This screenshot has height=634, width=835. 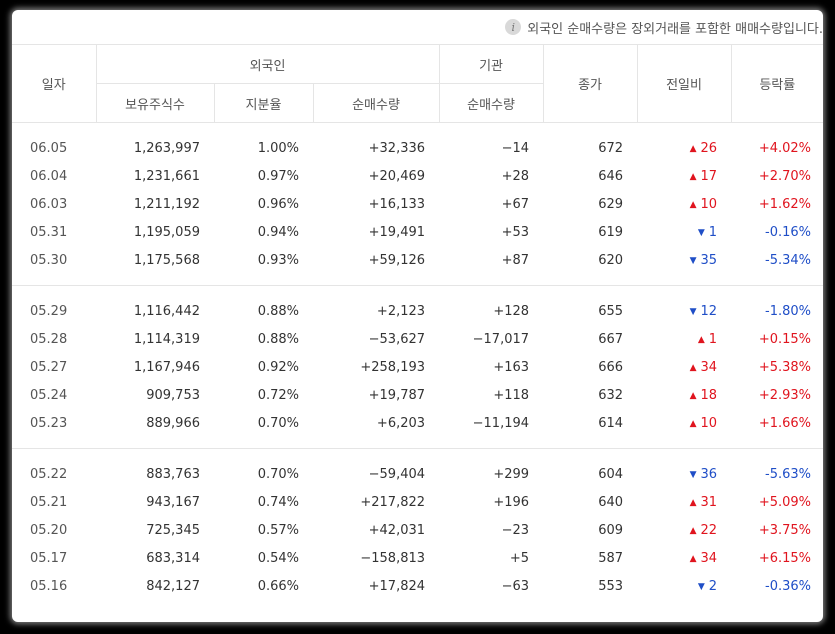 What do you see at coordinates (49, 423) in the screenshot?
I see `cell-date: 05.23` at bounding box center [49, 423].